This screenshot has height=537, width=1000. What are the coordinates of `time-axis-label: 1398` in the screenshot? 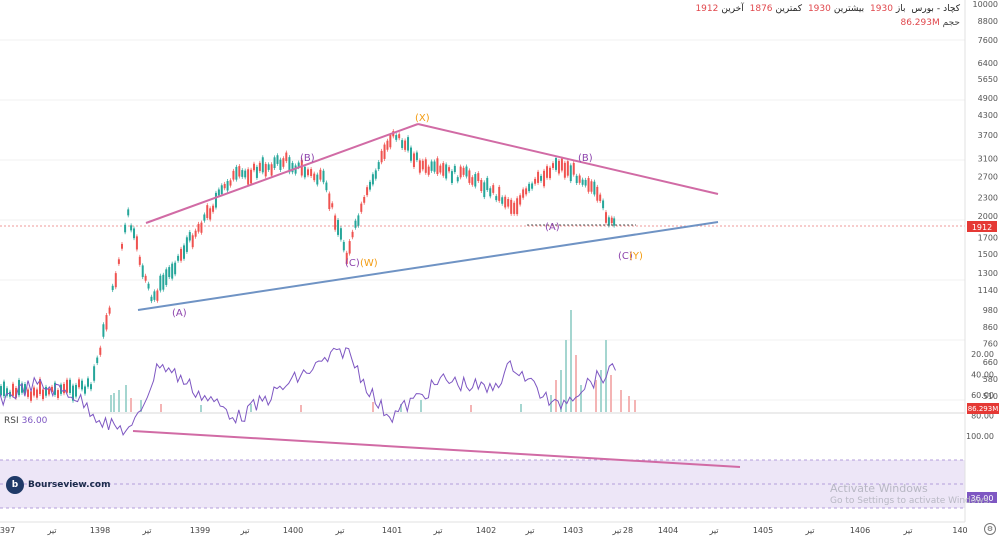 It's located at (100, 530).